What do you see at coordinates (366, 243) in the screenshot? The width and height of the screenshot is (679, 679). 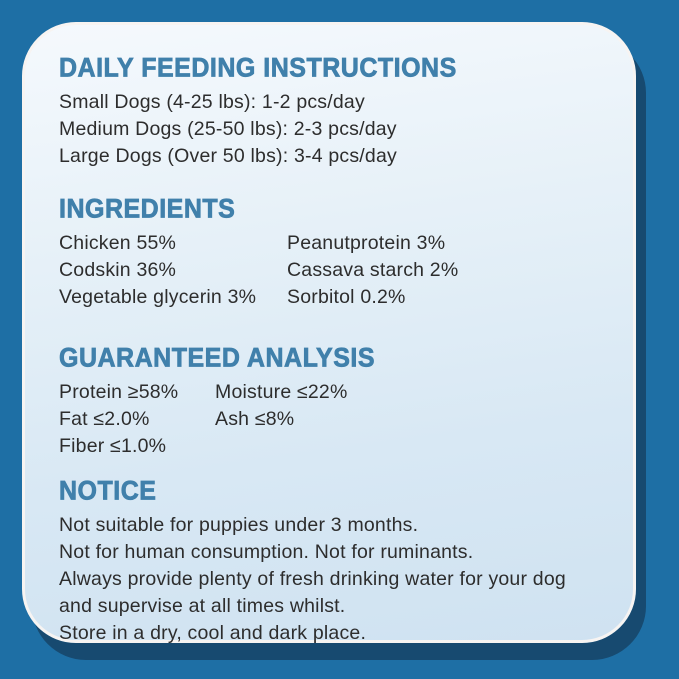 I see `ingredient-item: Peanutprotein 3%` at bounding box center [366, 243].